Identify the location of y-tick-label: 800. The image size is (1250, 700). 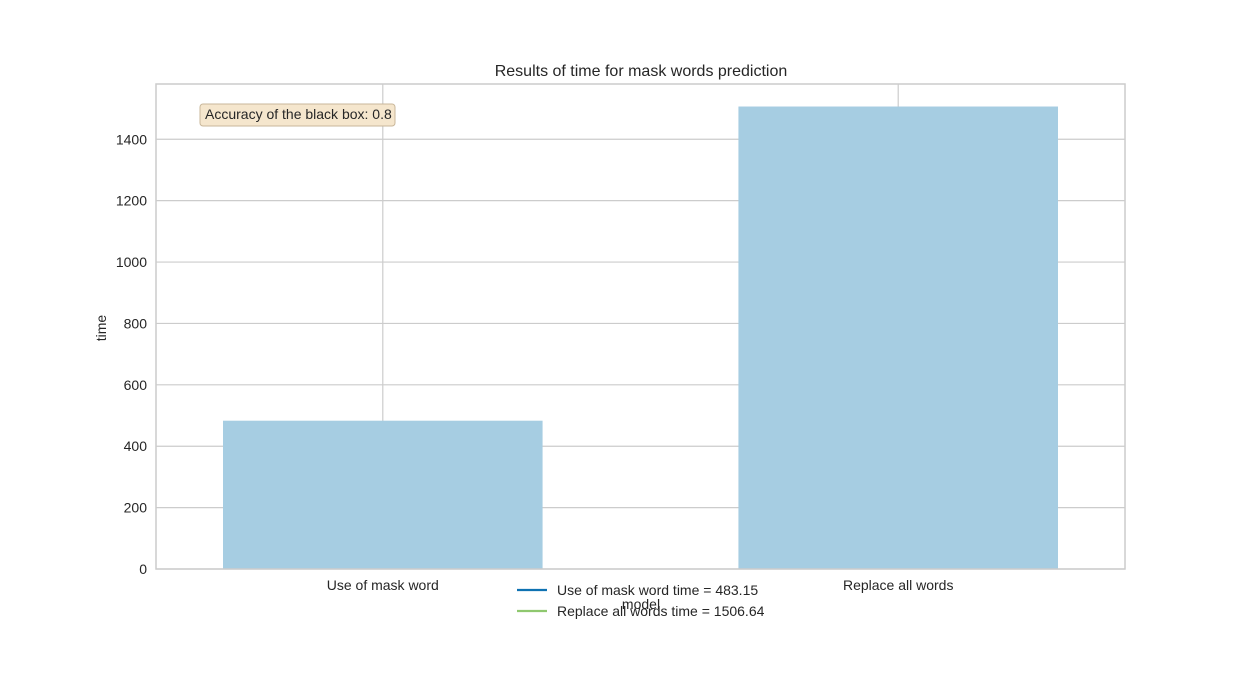
(136, 323).